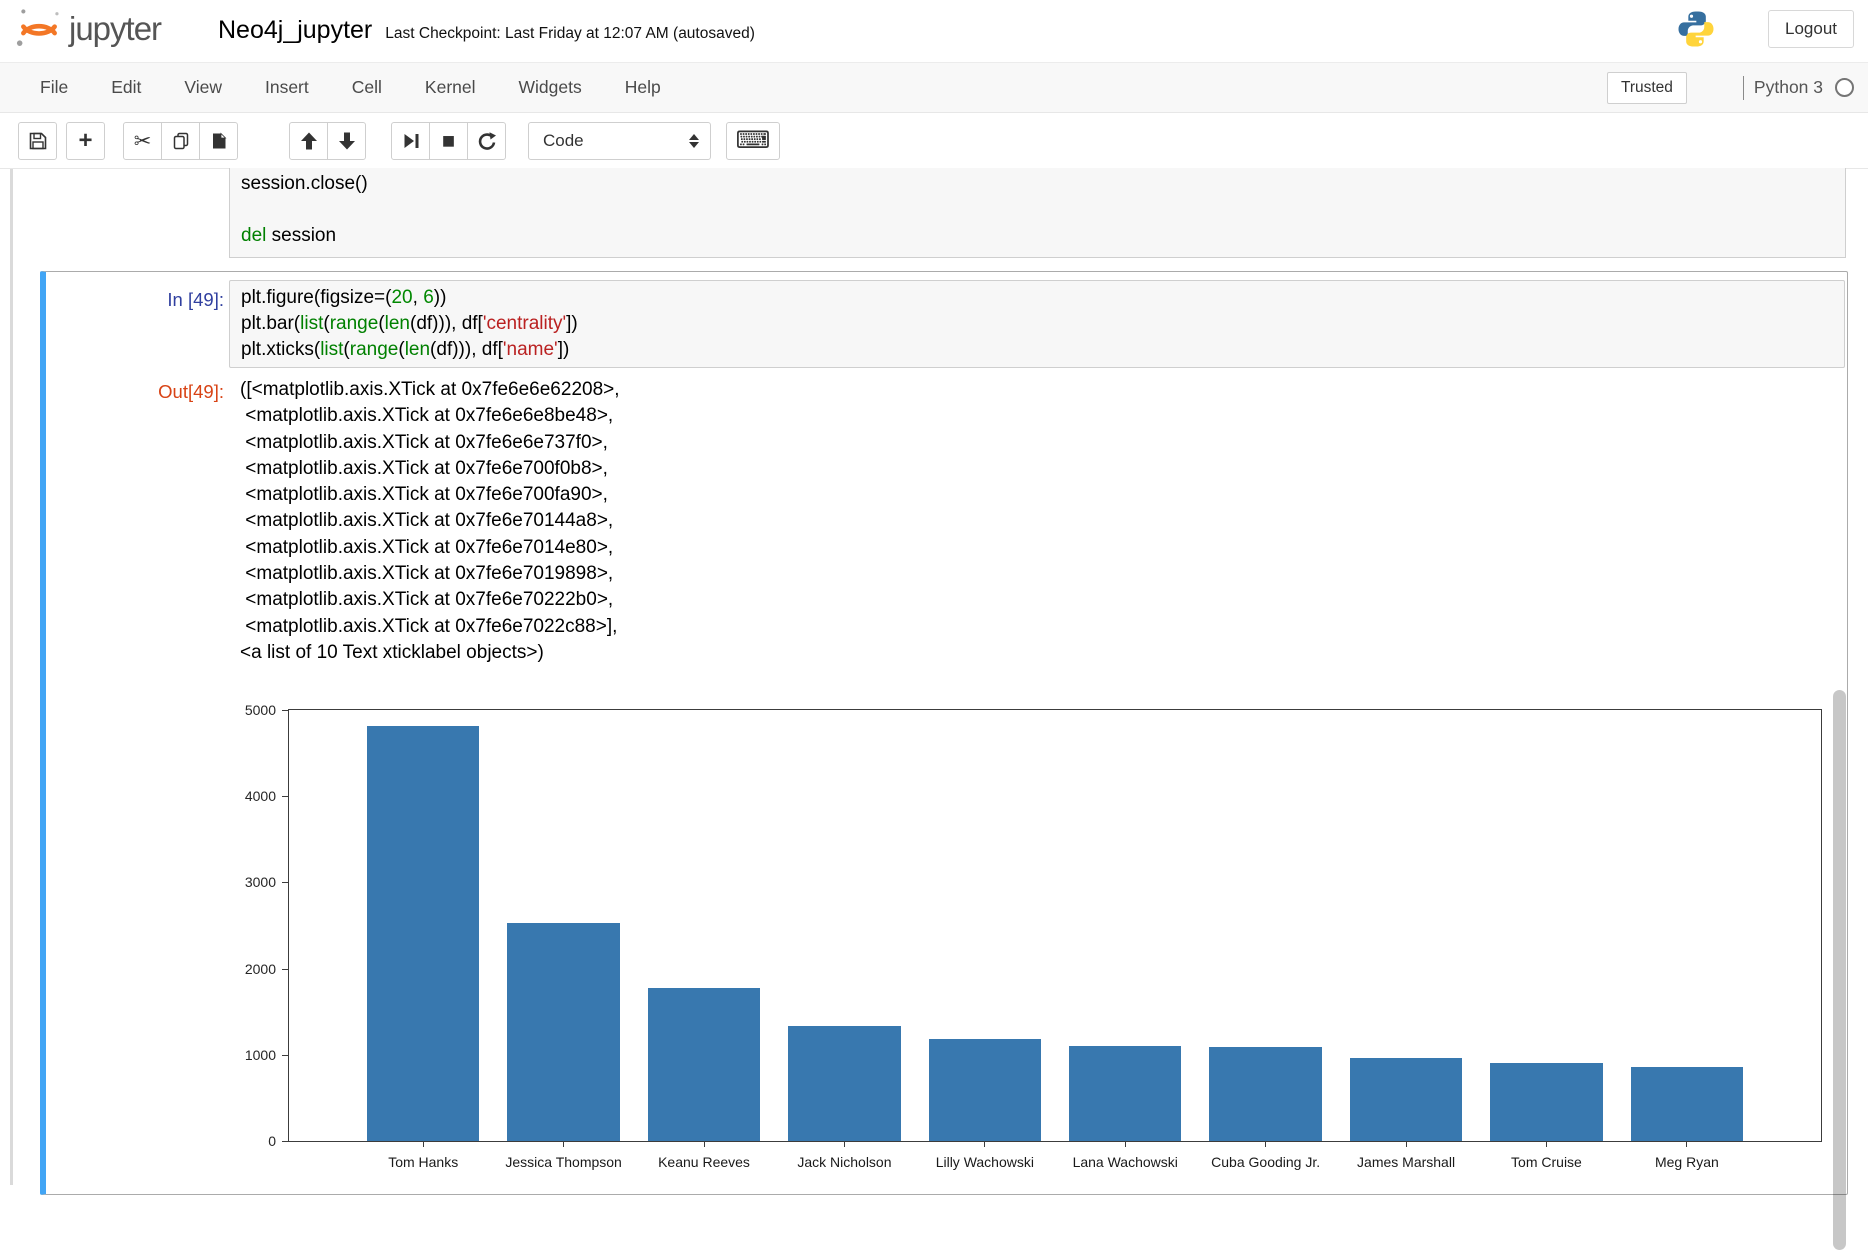  I want to click on vertical-scrollbar-thumb, so click(1839, 970).